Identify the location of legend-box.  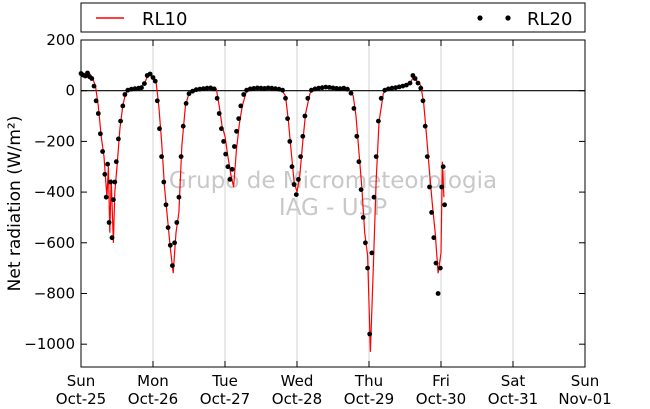
(333, 17).